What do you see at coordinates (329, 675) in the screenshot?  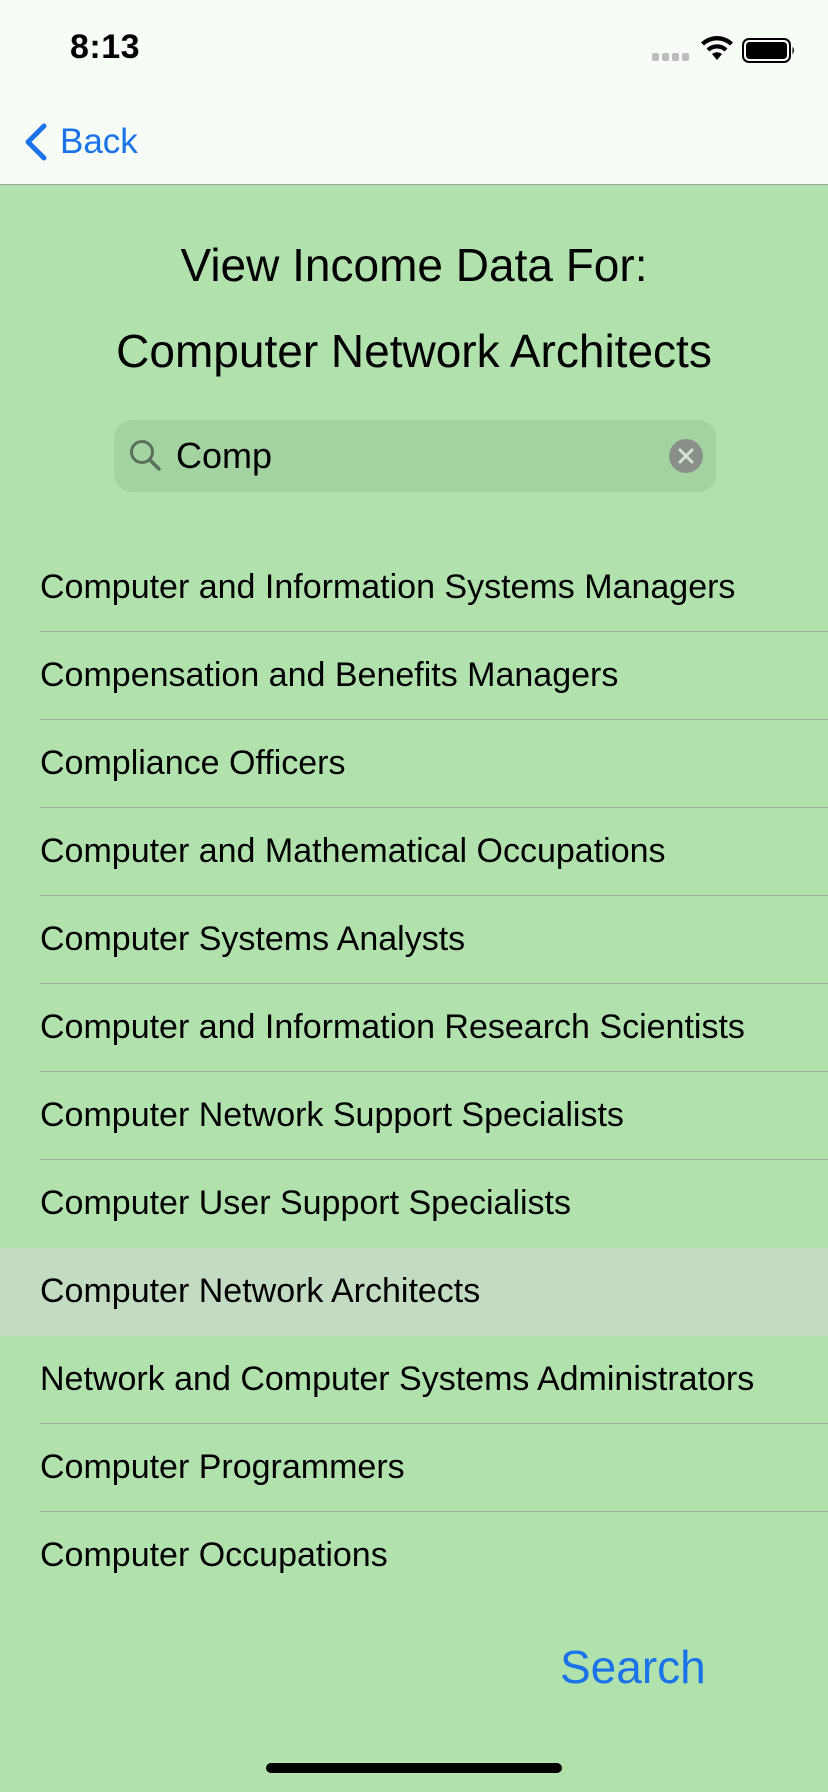 I see `list-item-label: Compensation and Benefits Managers` at bounding box center [329, 675].